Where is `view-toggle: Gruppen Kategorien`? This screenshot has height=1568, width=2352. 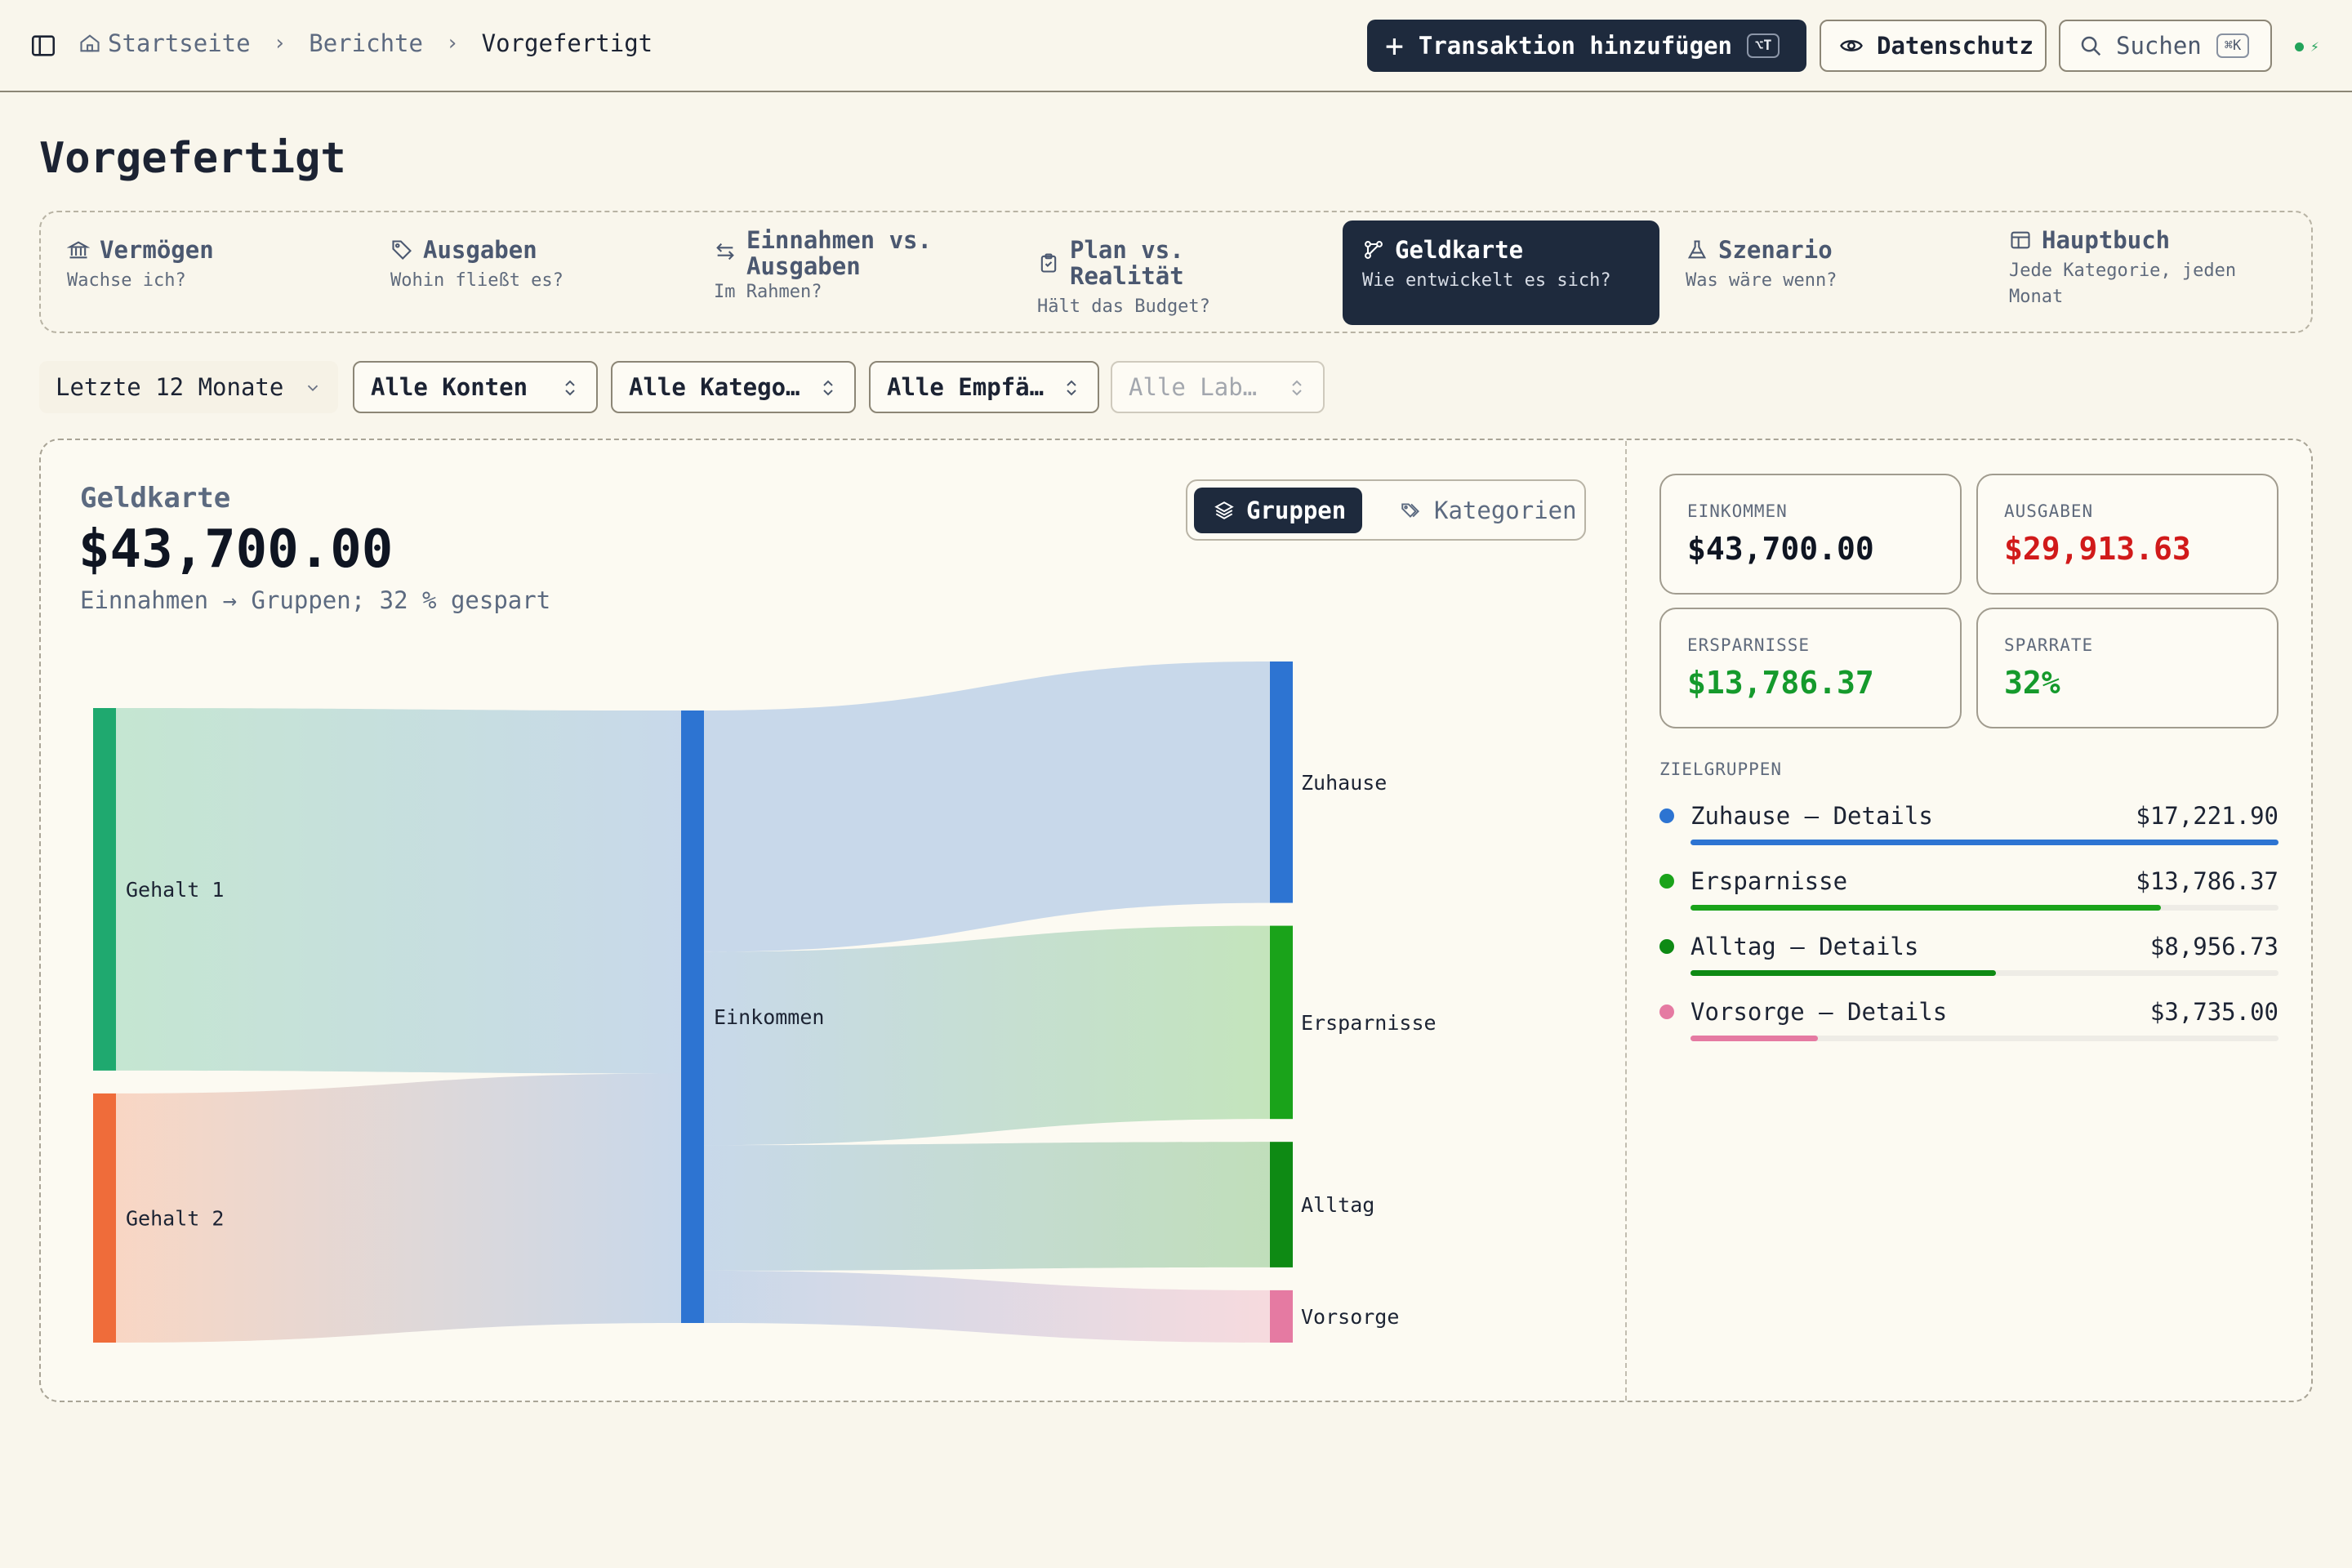 view-toggle: Gruppen Kategorien is located at coordinates (1386, 510).